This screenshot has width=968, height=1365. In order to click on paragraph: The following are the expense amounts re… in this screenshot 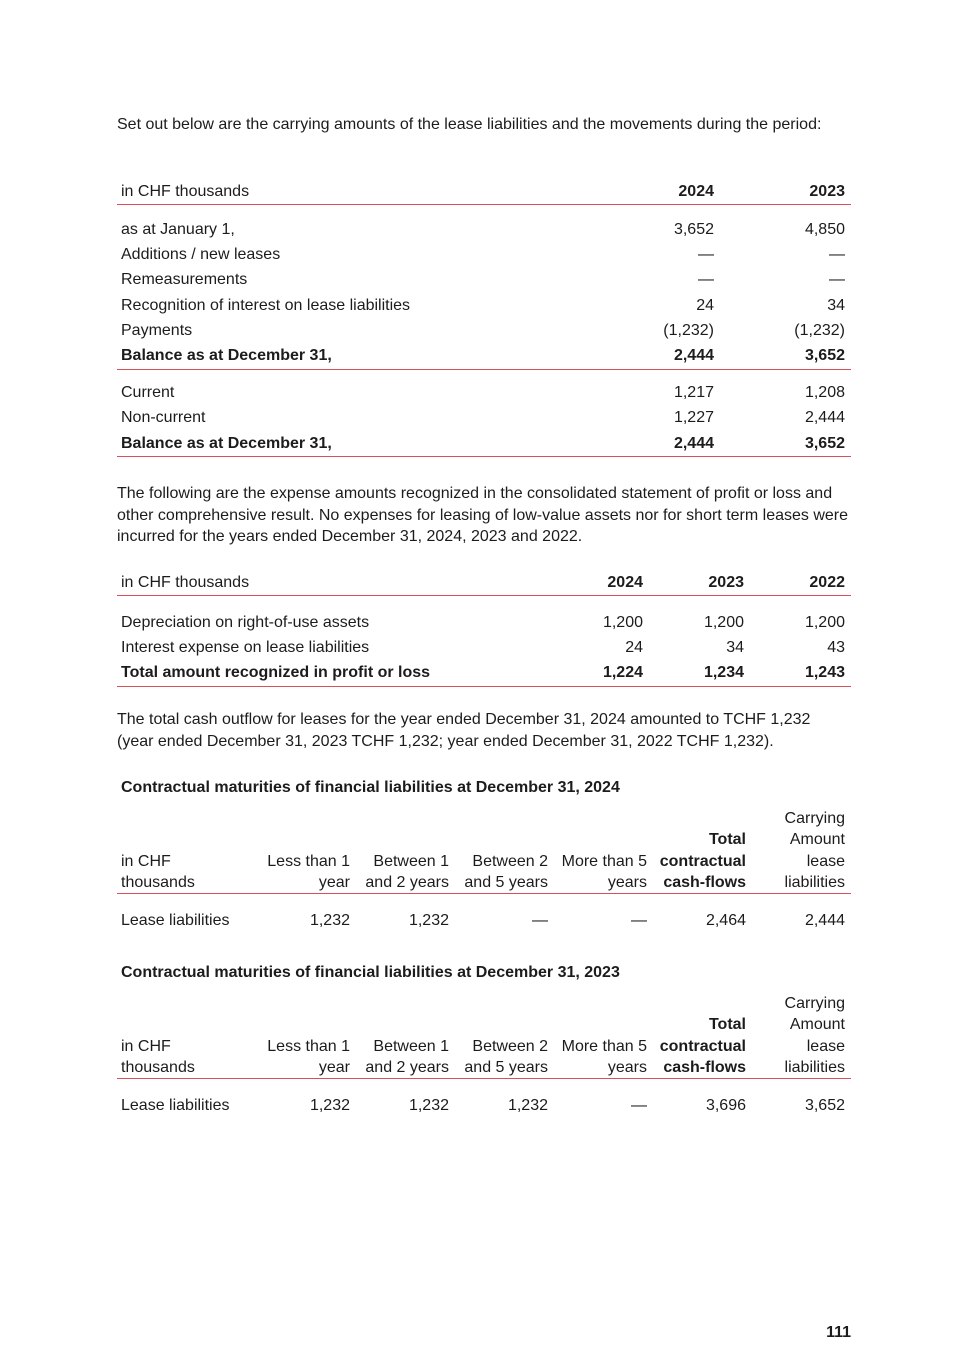, I will do `click(483, 515)`.